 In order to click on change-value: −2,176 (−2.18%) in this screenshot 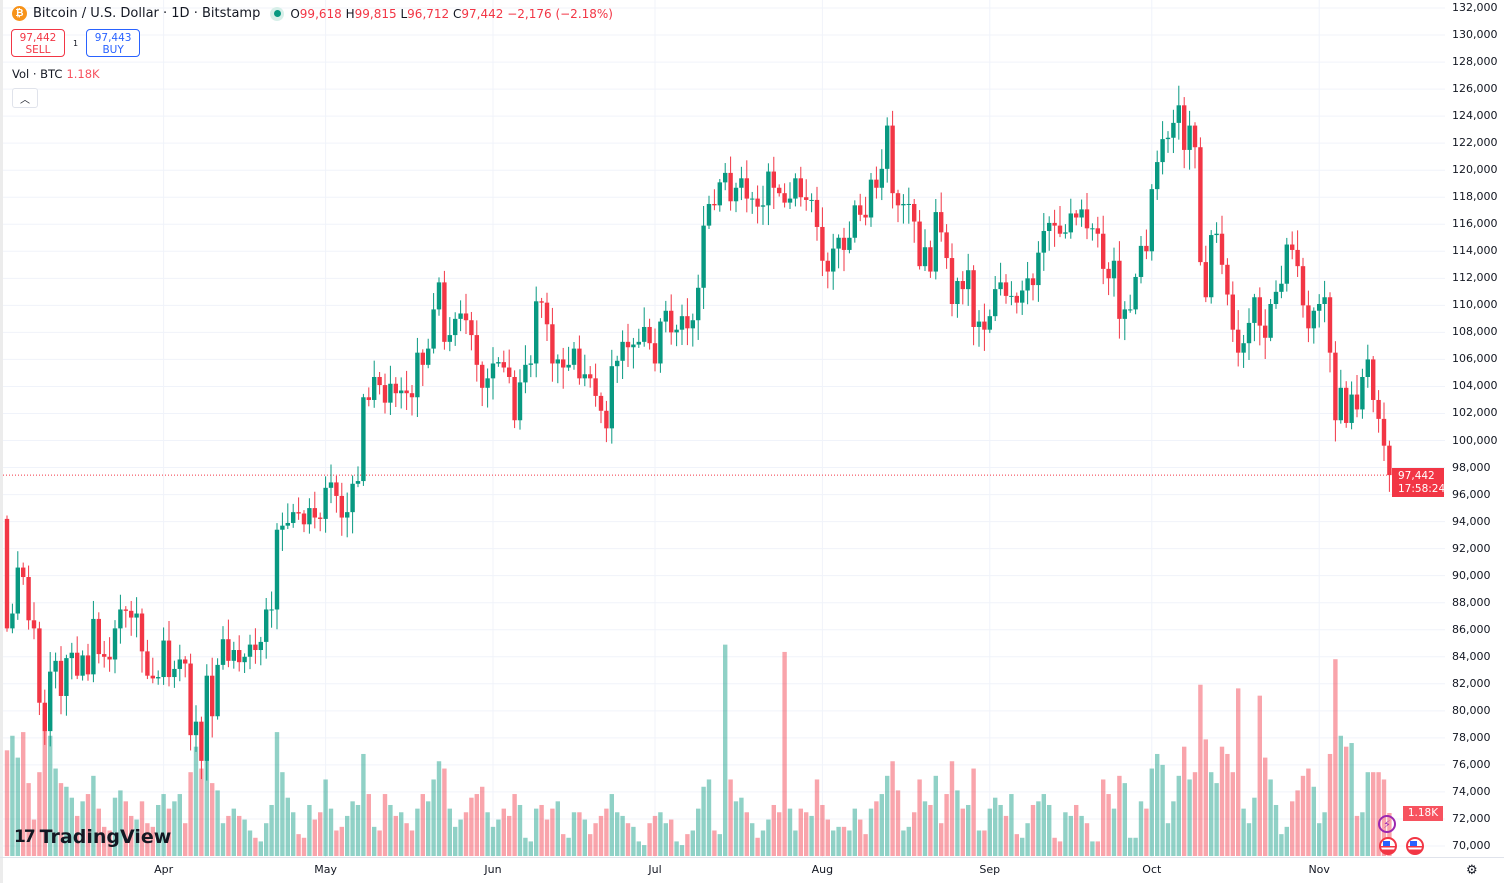, I will do `click(560, 13)`.